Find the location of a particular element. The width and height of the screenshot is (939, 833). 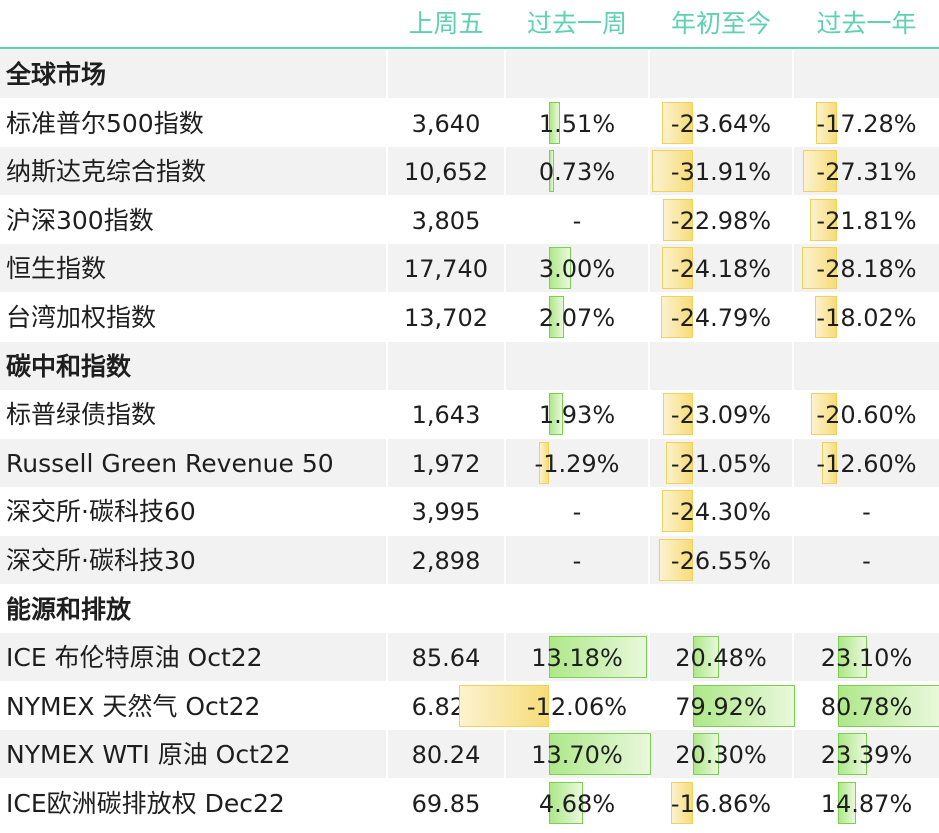

row-name: 沪深300指数 is located at coordinates (80, 220).